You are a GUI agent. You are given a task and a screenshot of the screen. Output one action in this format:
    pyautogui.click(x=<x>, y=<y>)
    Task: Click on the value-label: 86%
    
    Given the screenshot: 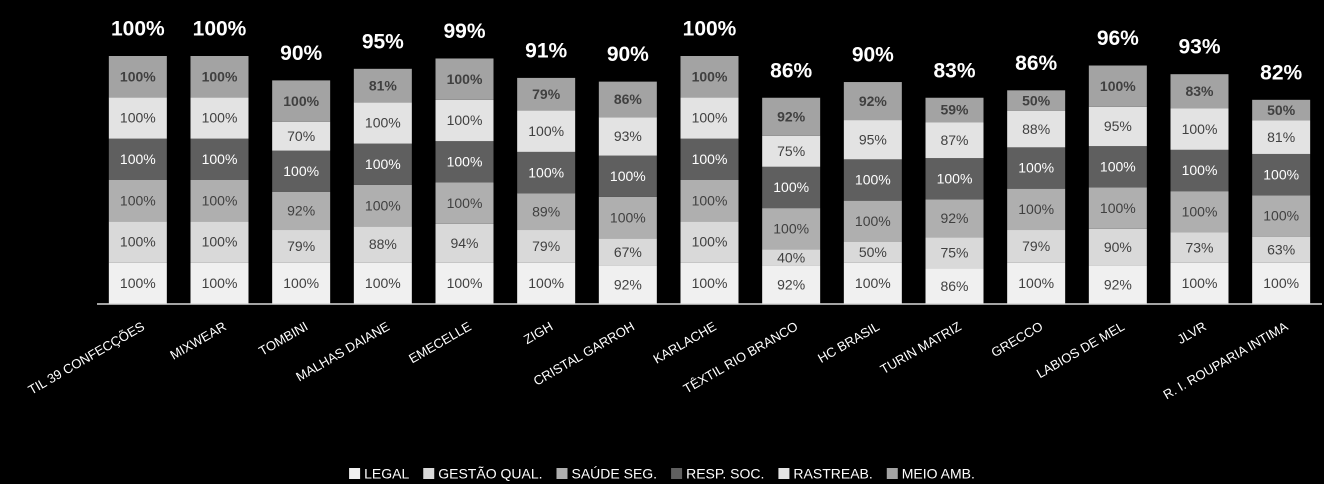 What is the action you would take?
    pyautogui.click(x=954, y=286)
    